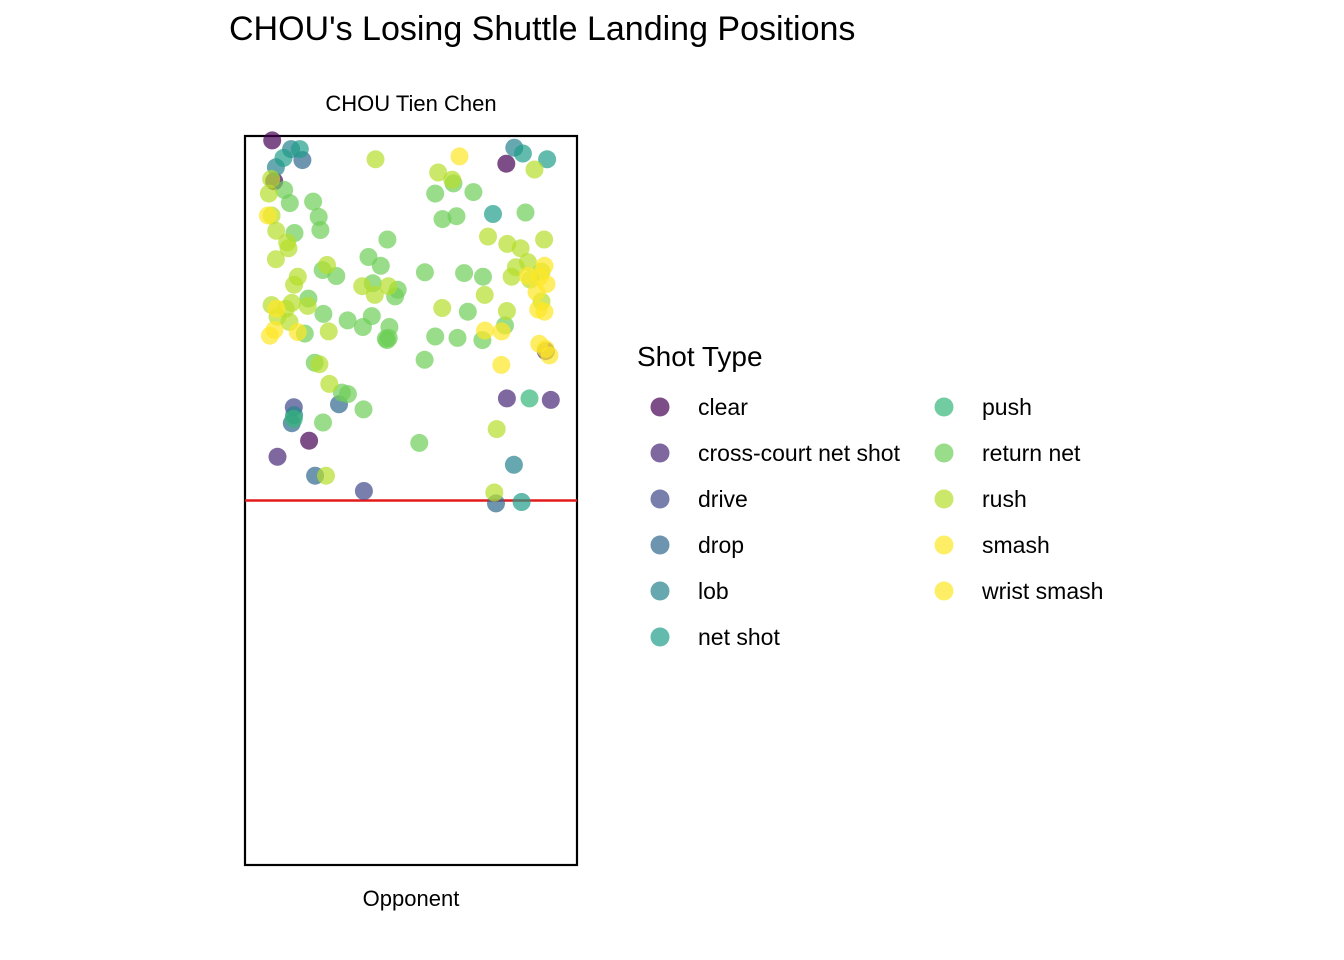 The image size is (1344, 960). I want to click on shot-point-drive, so click(363, 491).